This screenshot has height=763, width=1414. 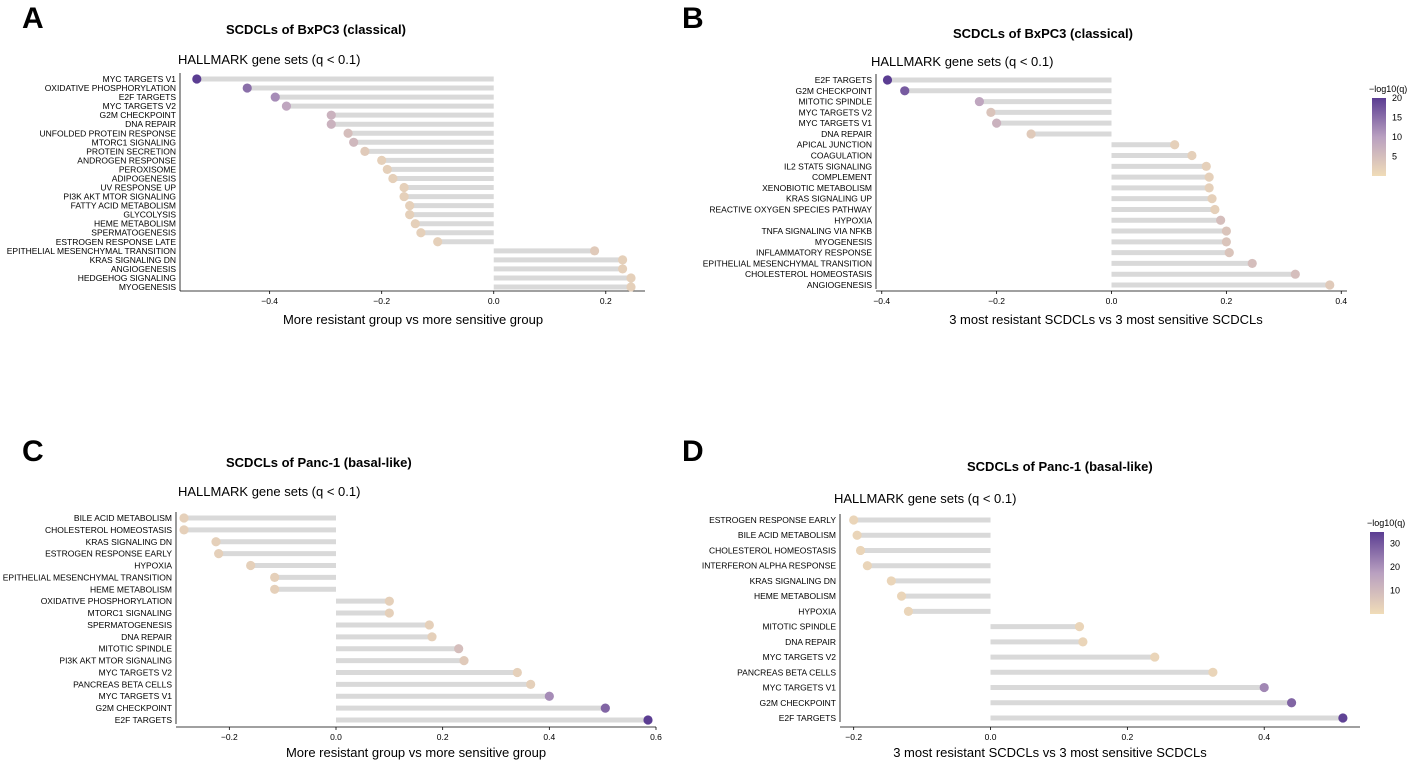 What do you see at coordinates (962, 61) in the screenshot?
I see `panel-b-subtitle: HALLMARK gene sets (q < 0.1)` at bounding box center [962, 61].